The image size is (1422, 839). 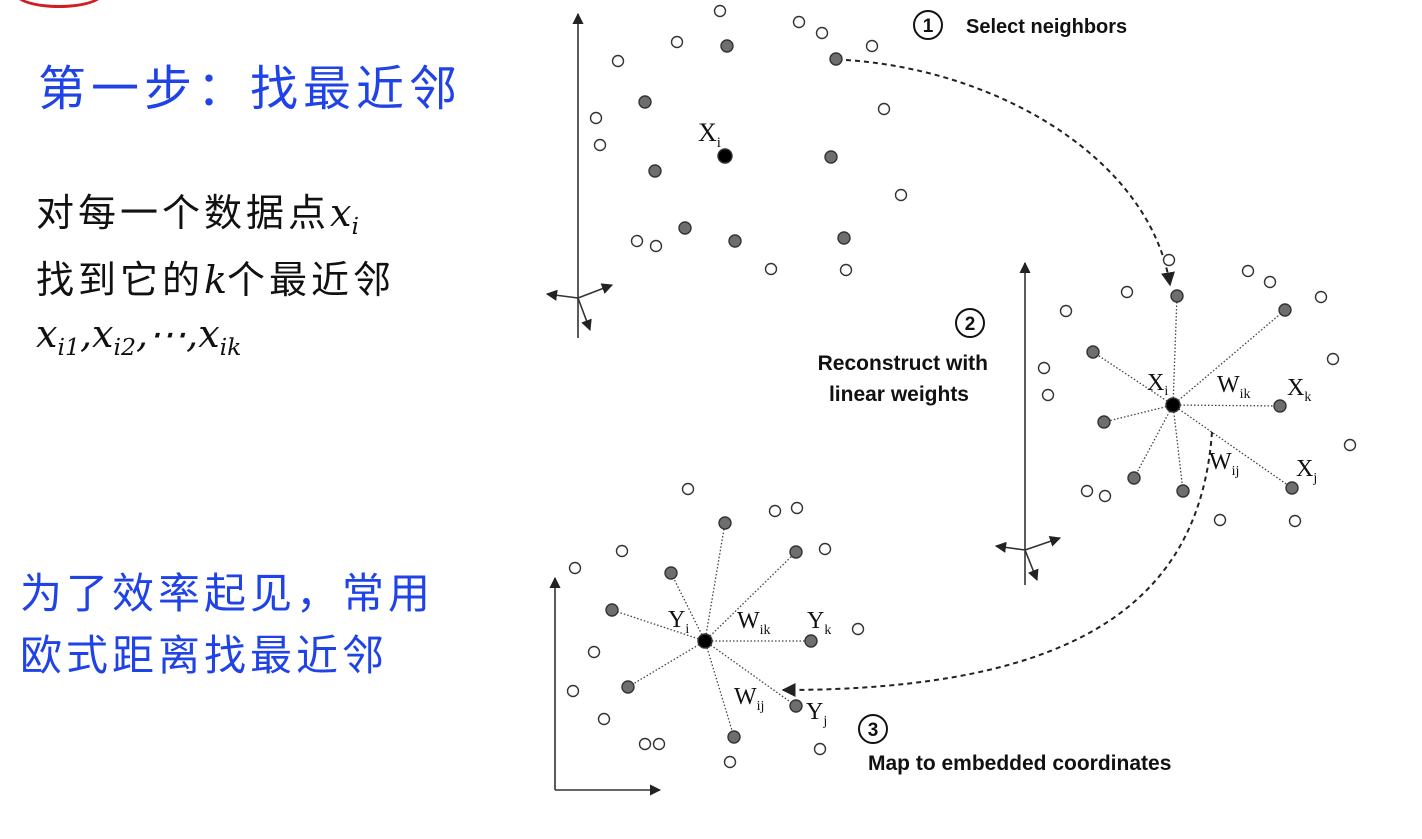 What do you see at coordinates (220, 337) in the screenshot?
I see `math-xik: xik` at bounding box center [220, 337].